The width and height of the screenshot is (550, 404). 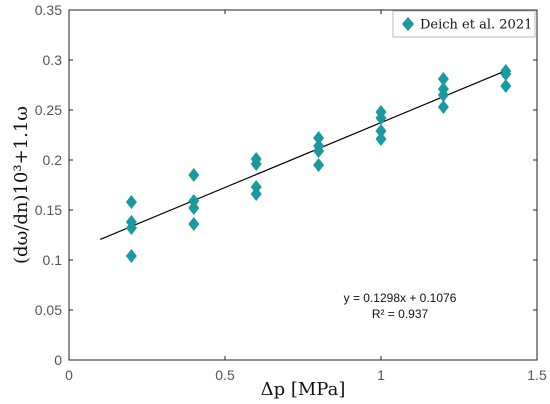 I want to click on x-tick-label: 0.5, so click(x=225, y=375).